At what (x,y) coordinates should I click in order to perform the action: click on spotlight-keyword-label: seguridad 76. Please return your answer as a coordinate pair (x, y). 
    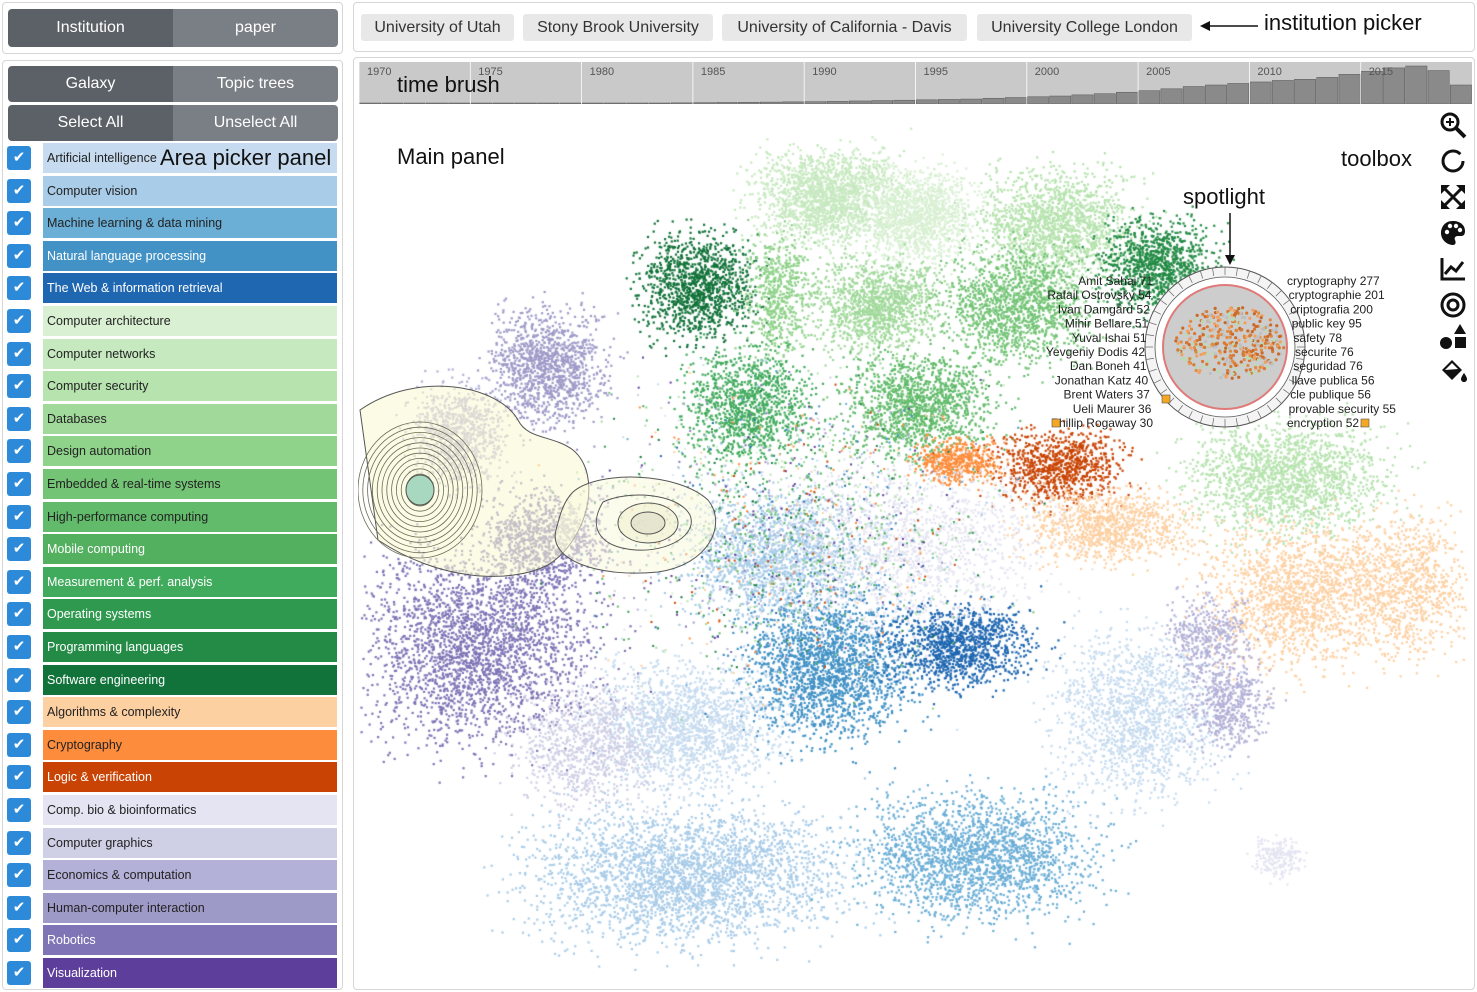
    Looking at the image, I should click on (1328, 366).